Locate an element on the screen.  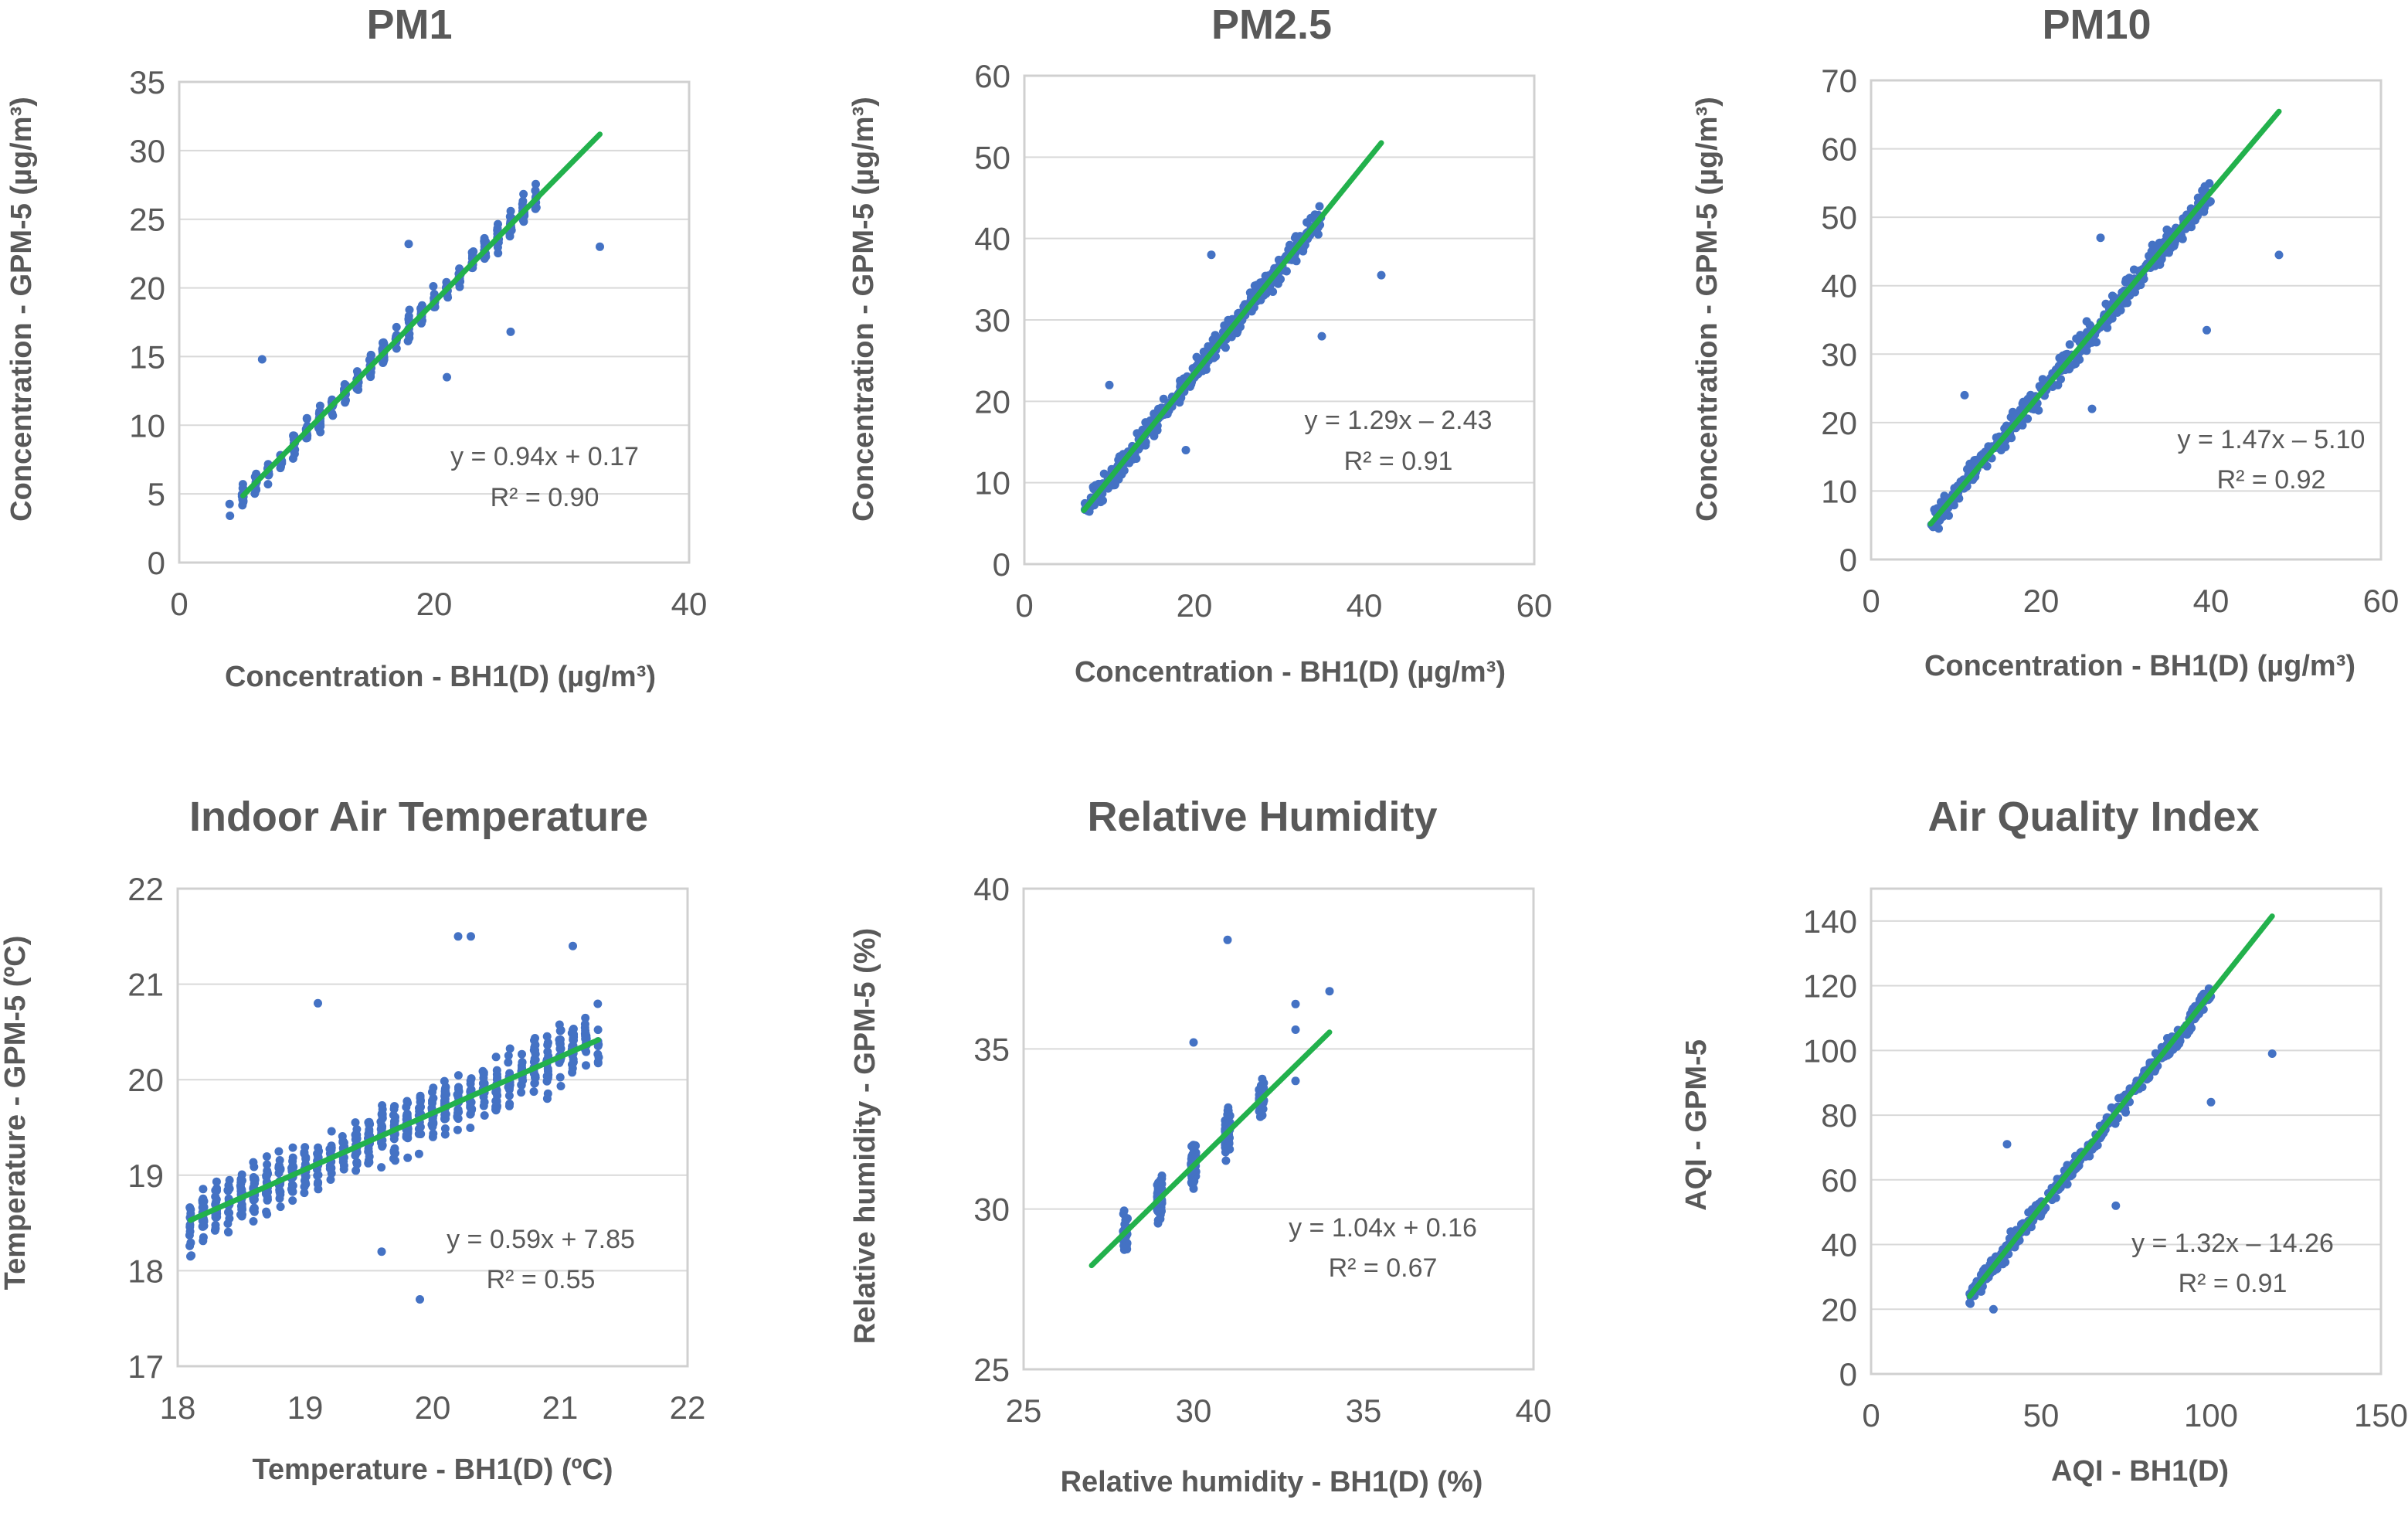
y-tick-label: 60 is located at coordinates (1839, 149).